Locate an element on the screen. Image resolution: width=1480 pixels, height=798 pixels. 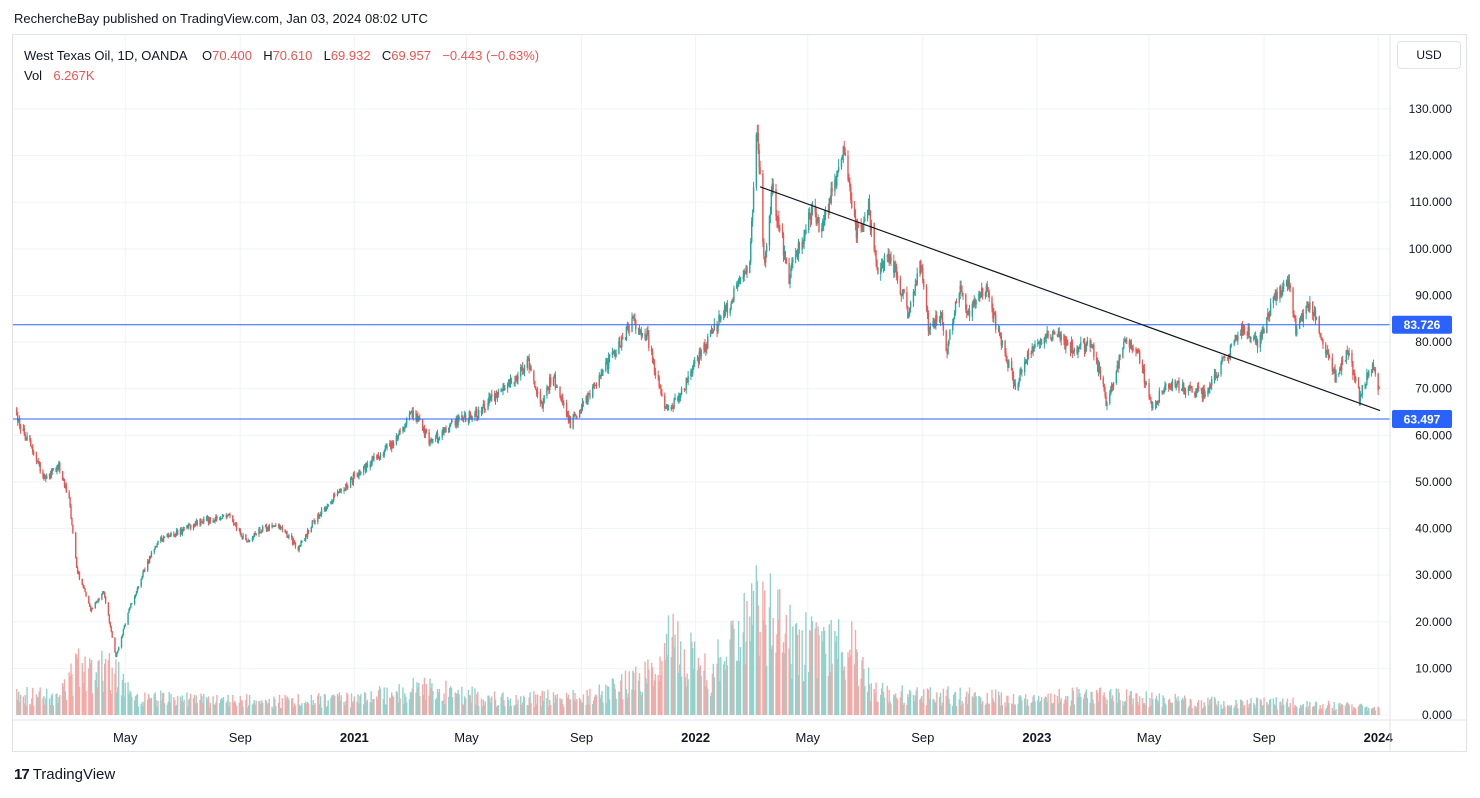
x-tick-label: 2021 is located at coordinates (354, 737).